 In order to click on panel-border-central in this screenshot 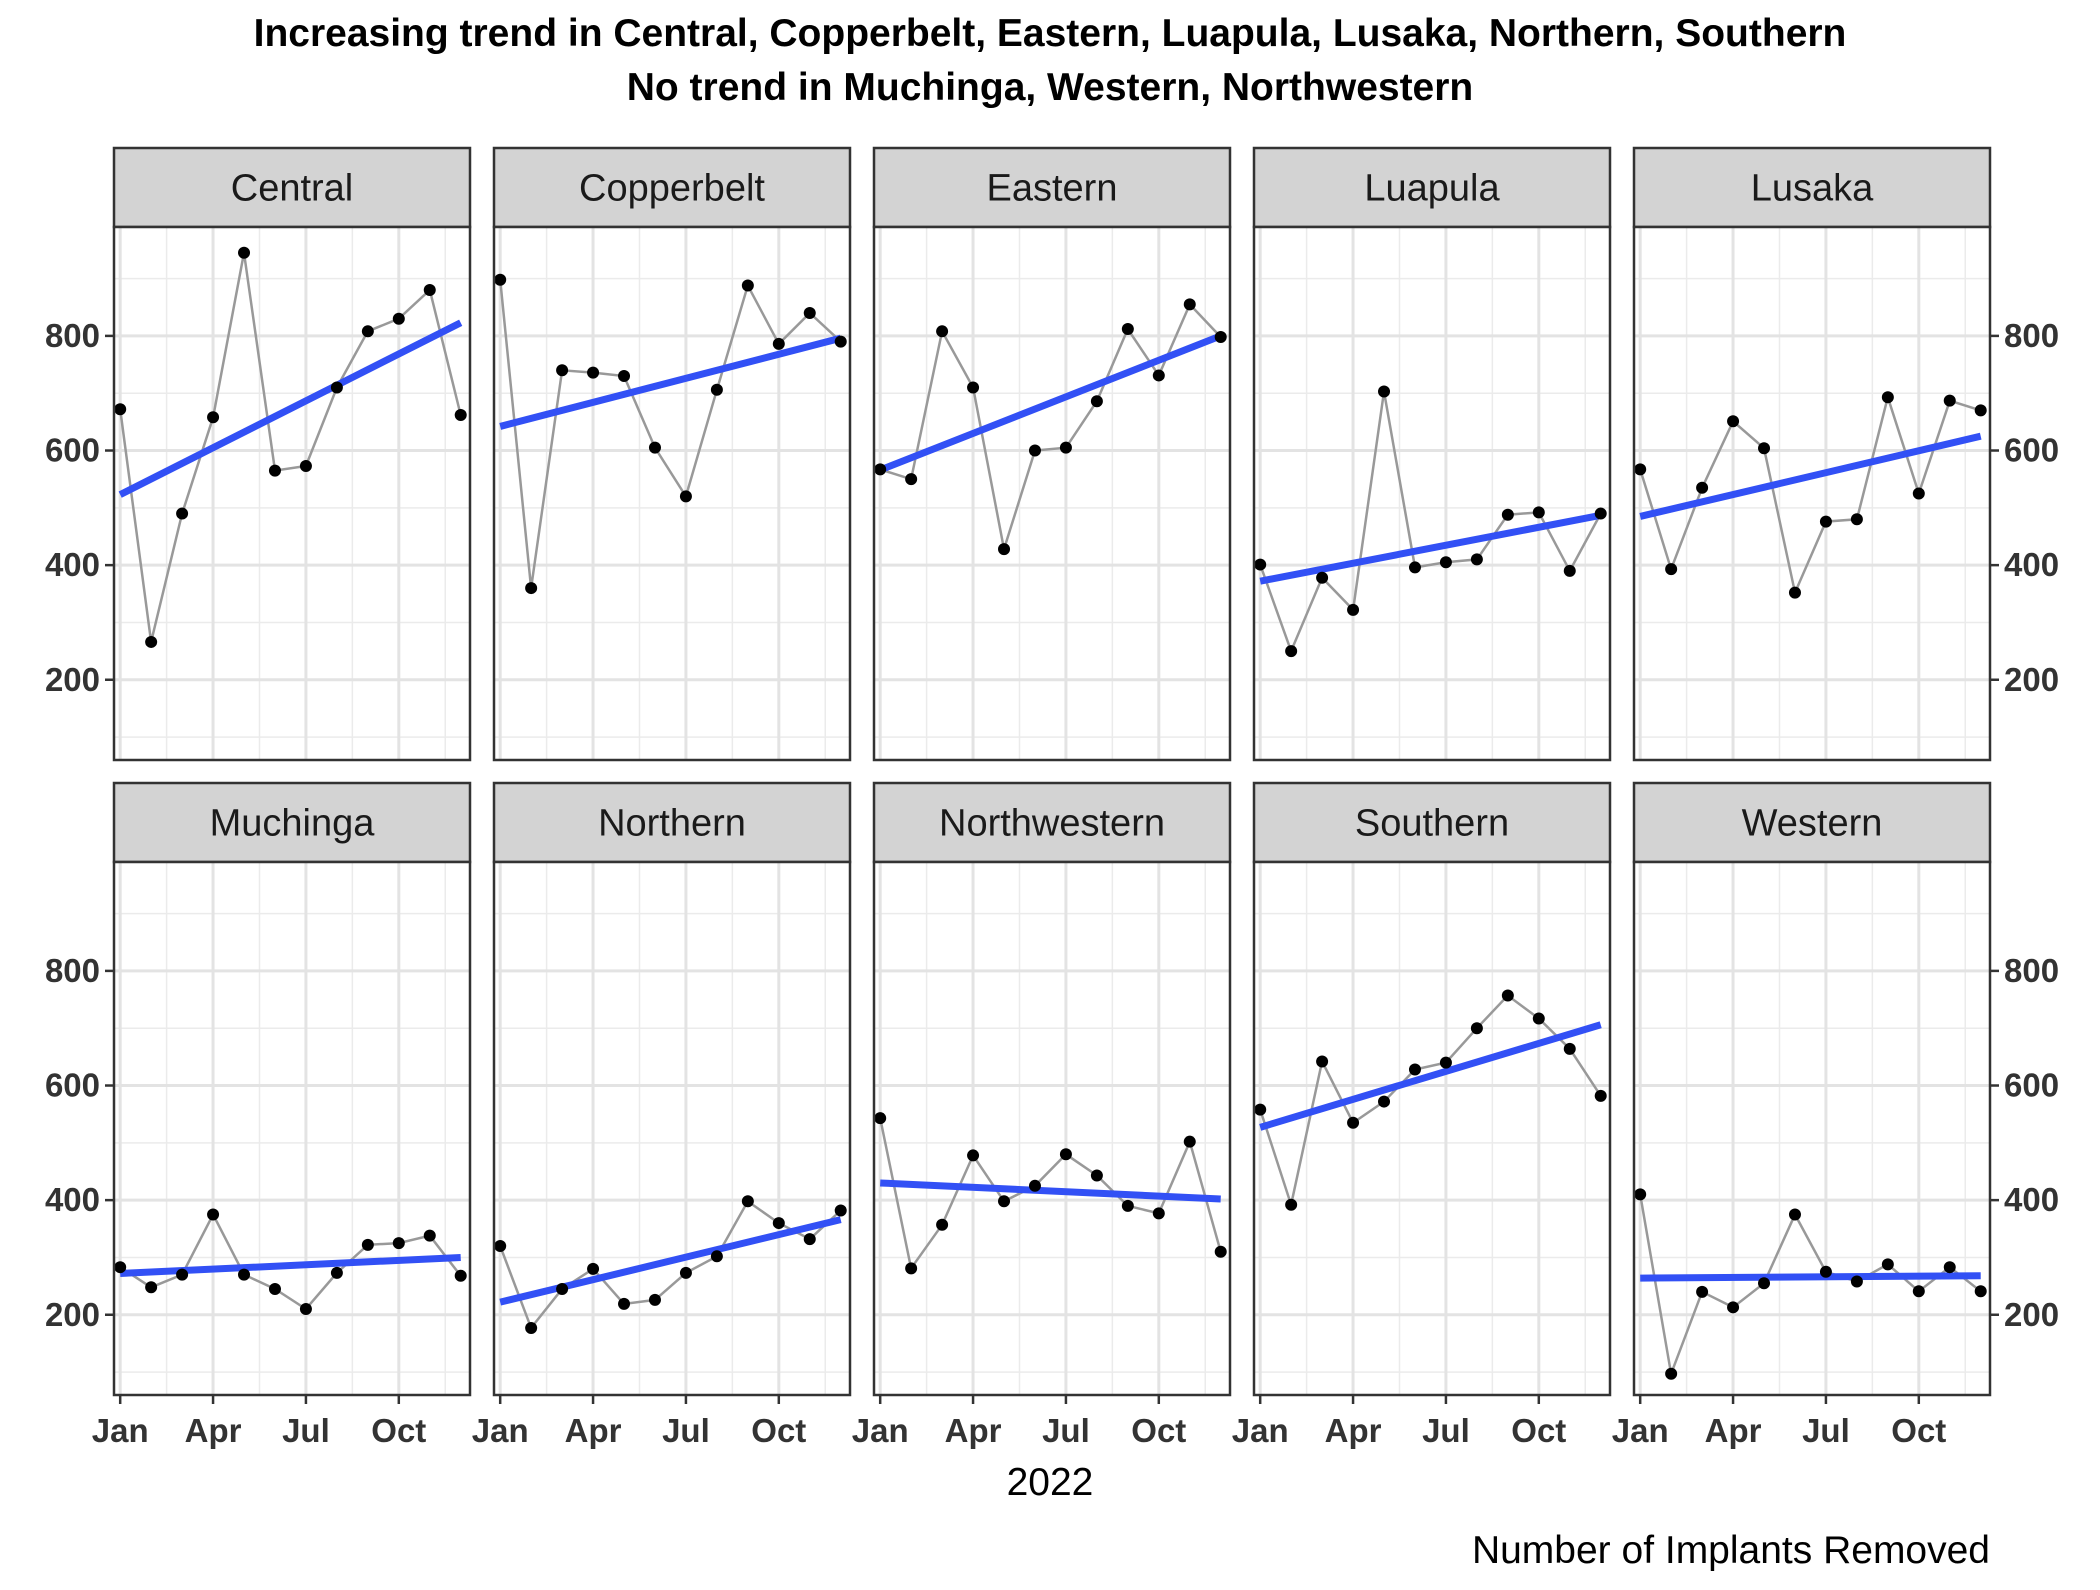, I will do `click(292, 493)`.